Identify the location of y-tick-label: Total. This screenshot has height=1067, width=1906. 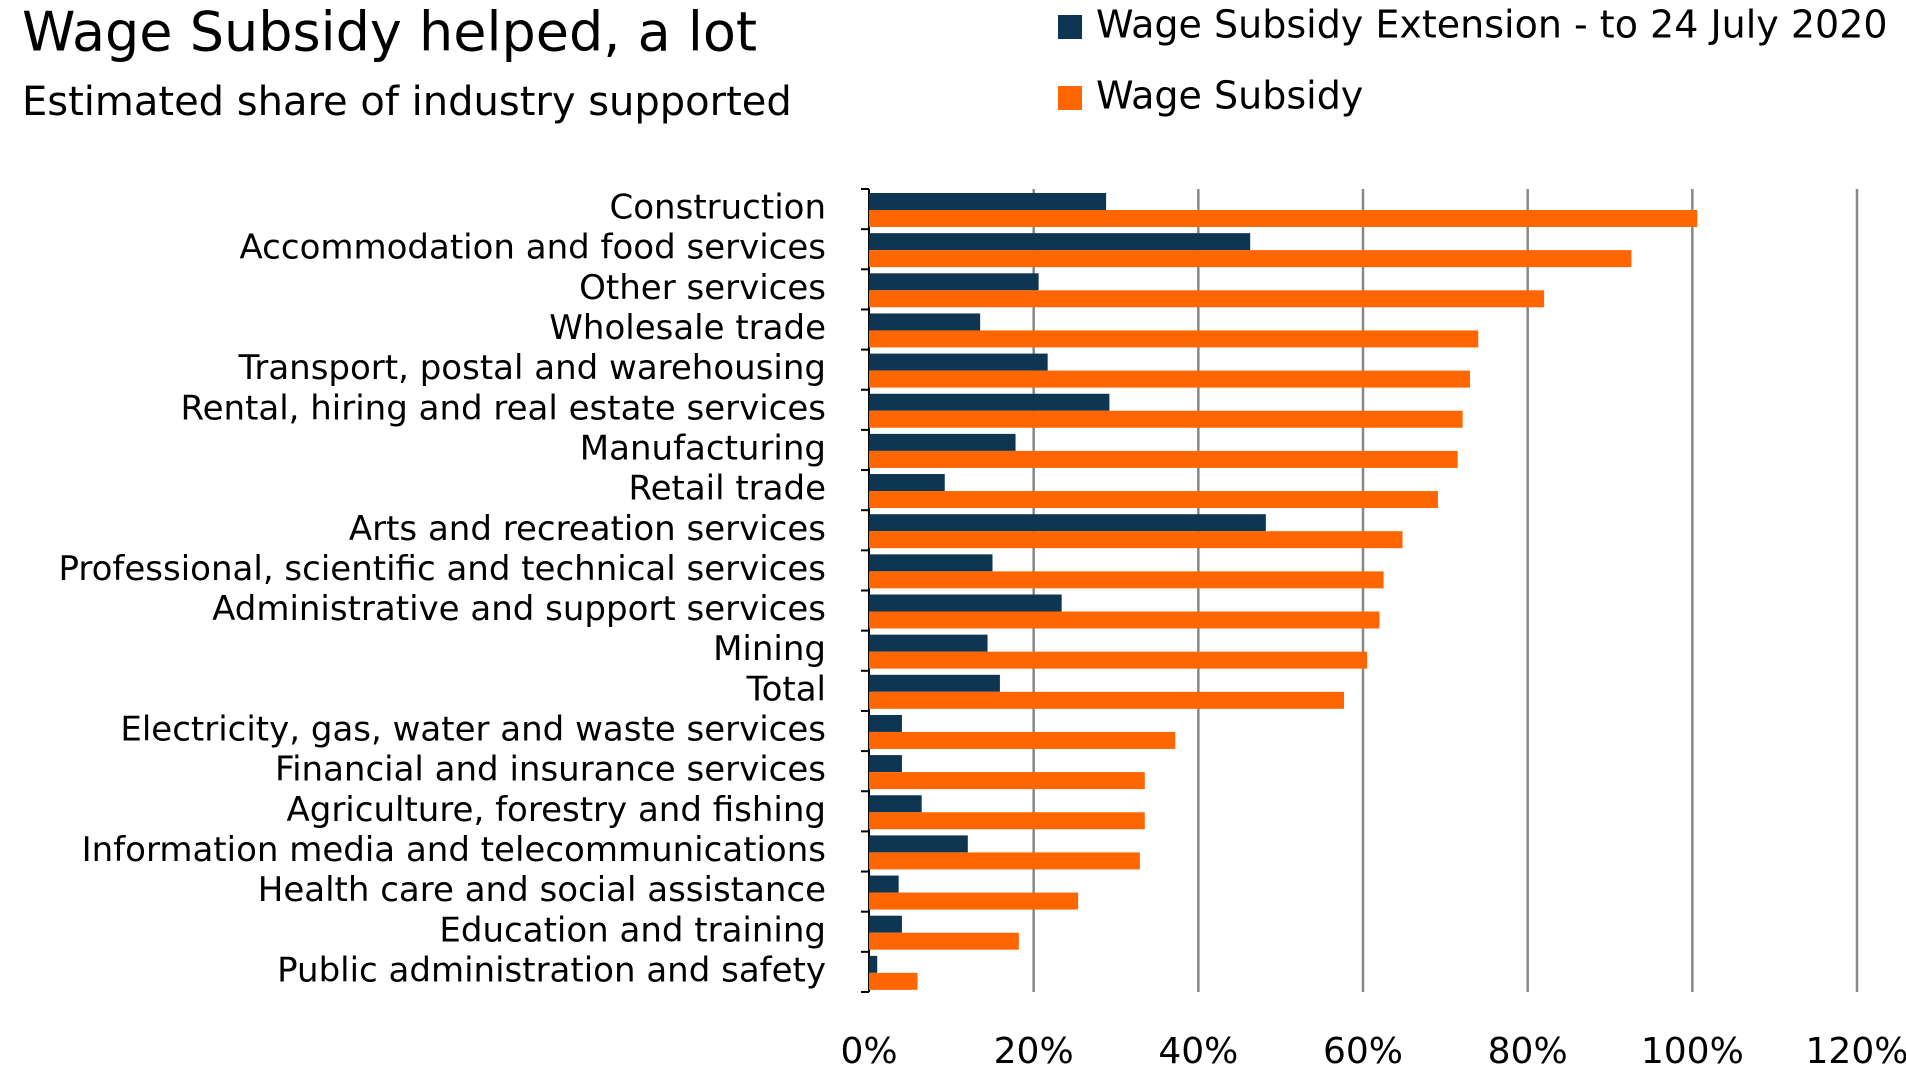
(786, 689).